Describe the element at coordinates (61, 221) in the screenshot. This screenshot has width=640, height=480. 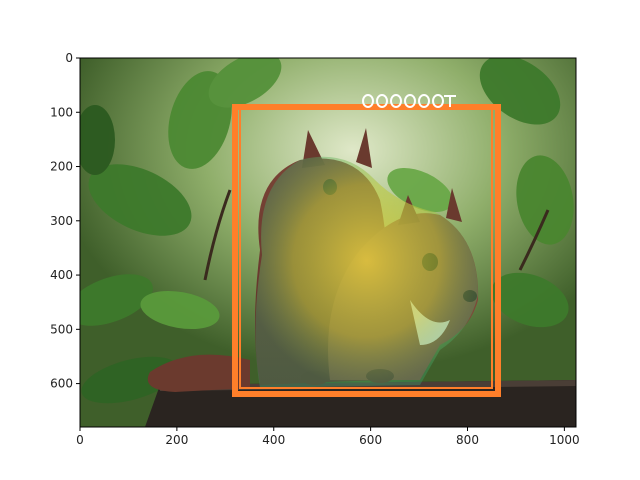
I see `y-tick-label: 300` at that location.